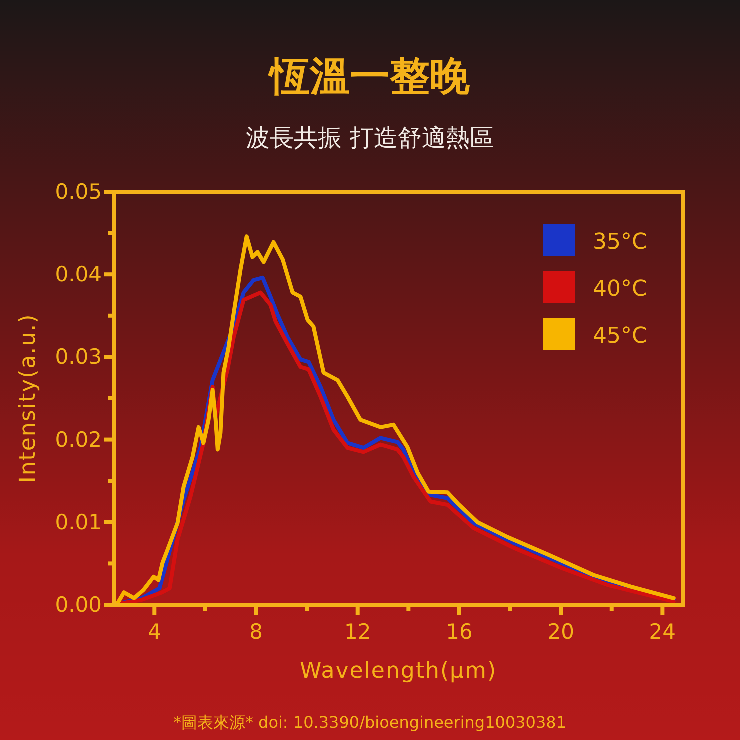 The image size is (740, 740). Describe the element at coordinates (459, 632) in the screenshot. I see `x-tick-label: 16` at that location.